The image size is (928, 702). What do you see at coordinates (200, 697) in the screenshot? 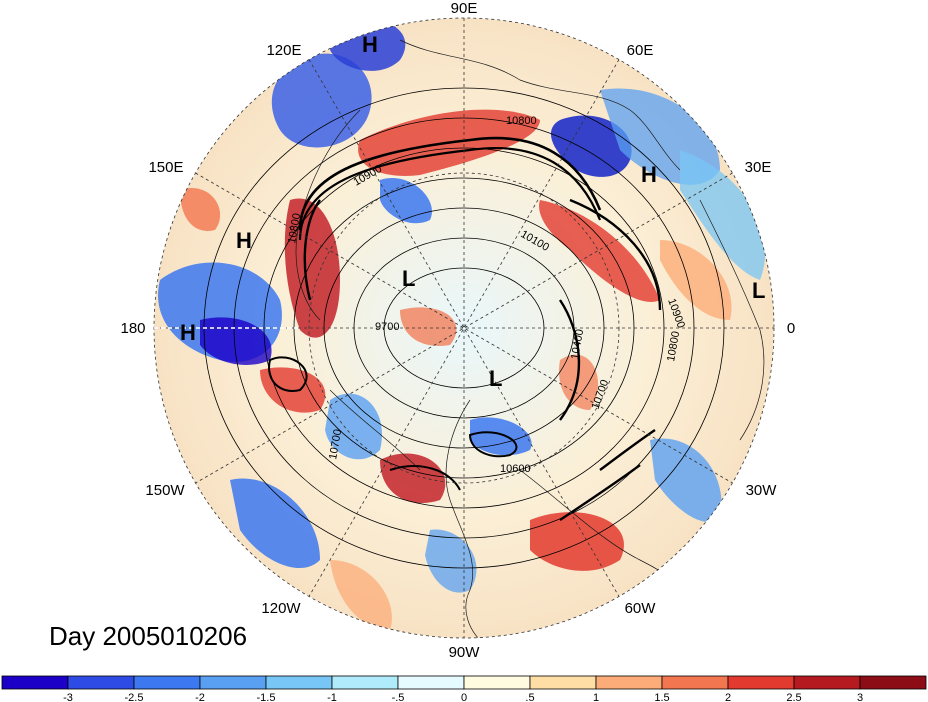
I see `colorbar-tick-label: -2` at bounding box center [200, 697].